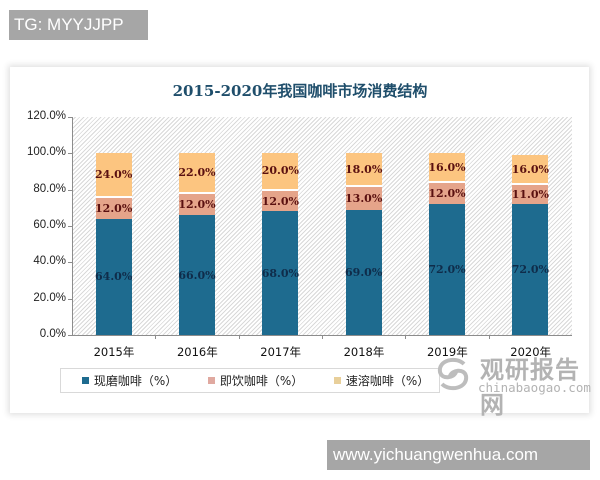 The width and height of the screenshot is (600, 480). I want to click on x-tick-label: 2018年, so click(364, 352).